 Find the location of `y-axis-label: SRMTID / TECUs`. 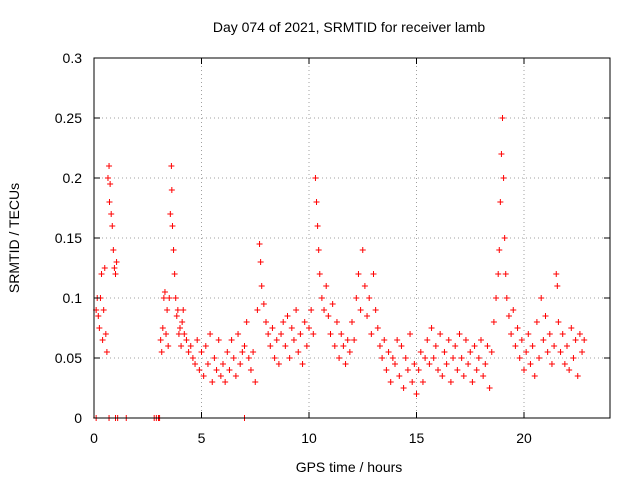

y-axis-label: SRMTID / TECUs is located at coordinates (14, 238).